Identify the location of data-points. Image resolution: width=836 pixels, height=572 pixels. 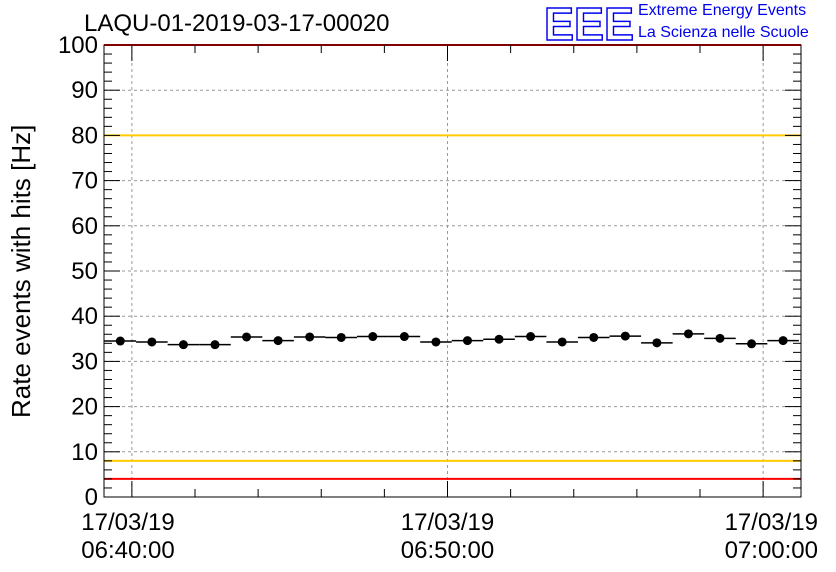
(451, 339).